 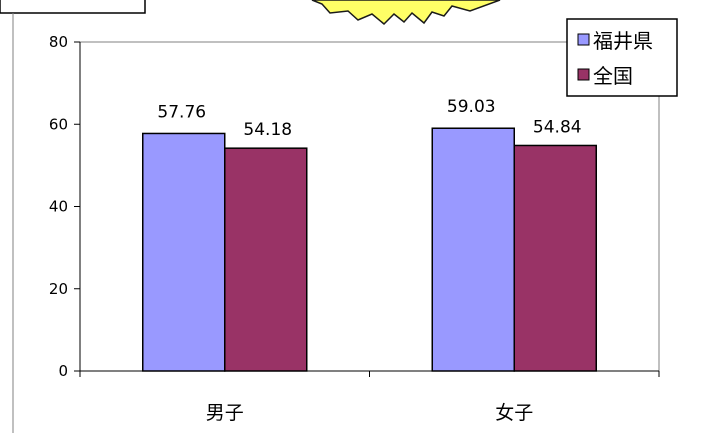 I want to click on y-axis: 0 20 40 60 80, so click(x=65, y=206).